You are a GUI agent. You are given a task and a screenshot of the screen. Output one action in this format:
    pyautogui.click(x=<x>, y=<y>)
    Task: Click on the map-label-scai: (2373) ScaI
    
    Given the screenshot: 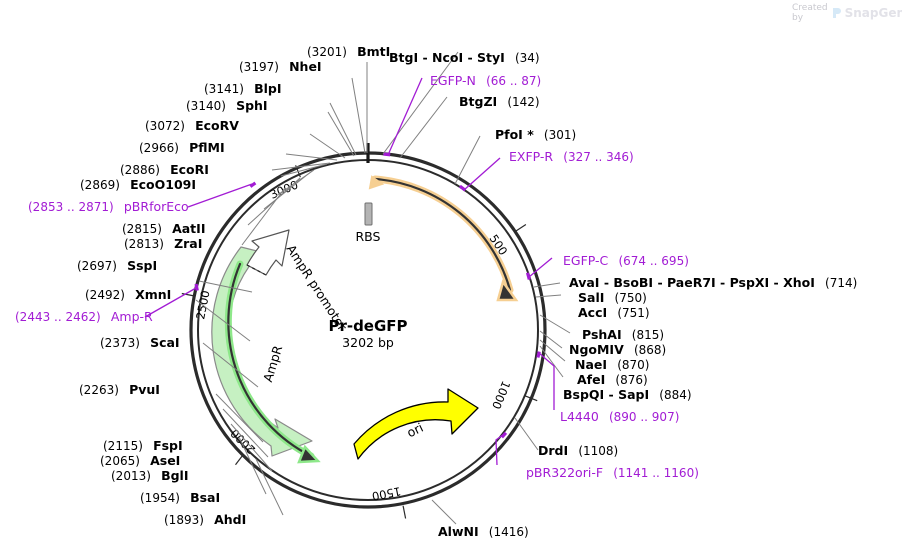 What is the action you would take?
    pyautogui.click(x=140, y=342)
    